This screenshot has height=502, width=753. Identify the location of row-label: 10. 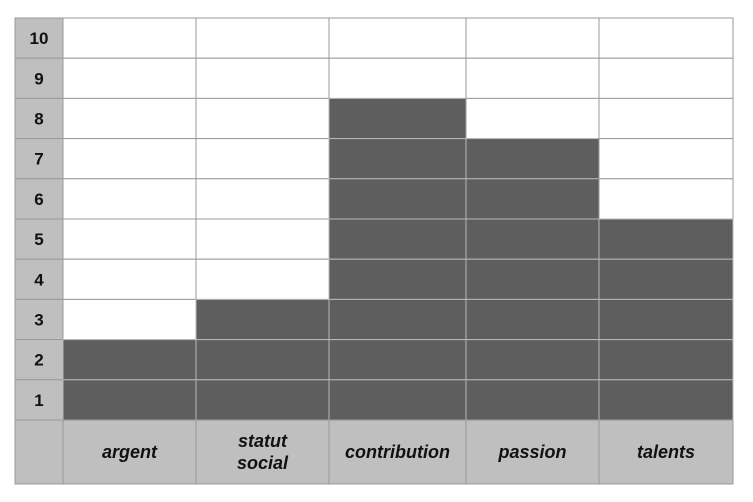
(39, 38).